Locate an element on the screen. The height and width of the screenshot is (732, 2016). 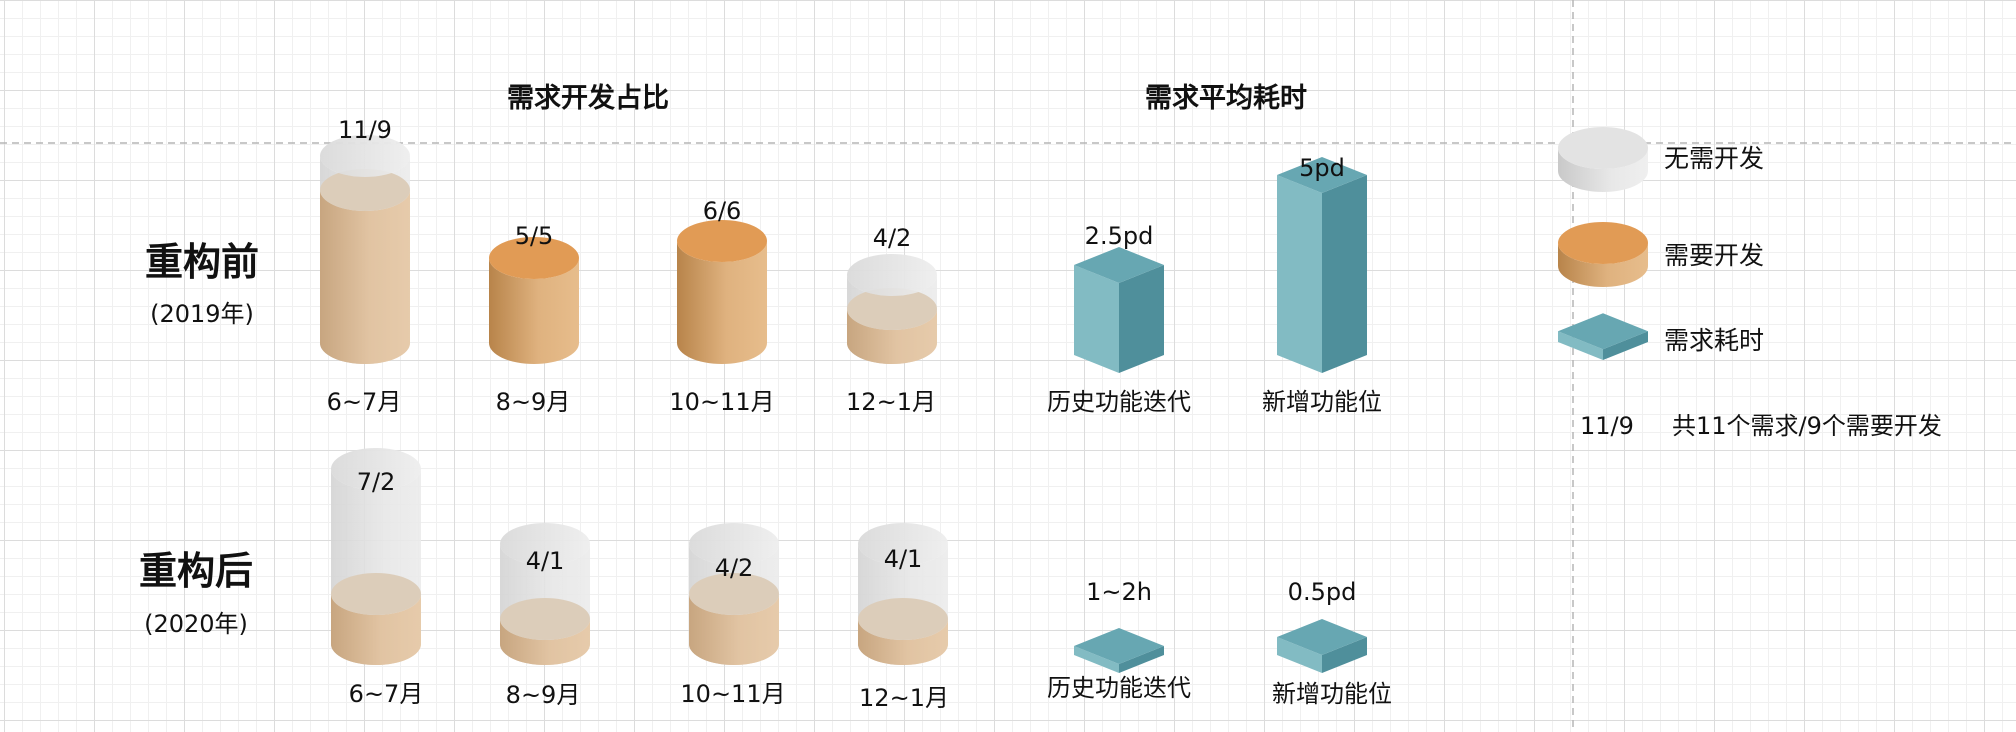
row-label-before: 重构前 is located at coordinates (202, 262).